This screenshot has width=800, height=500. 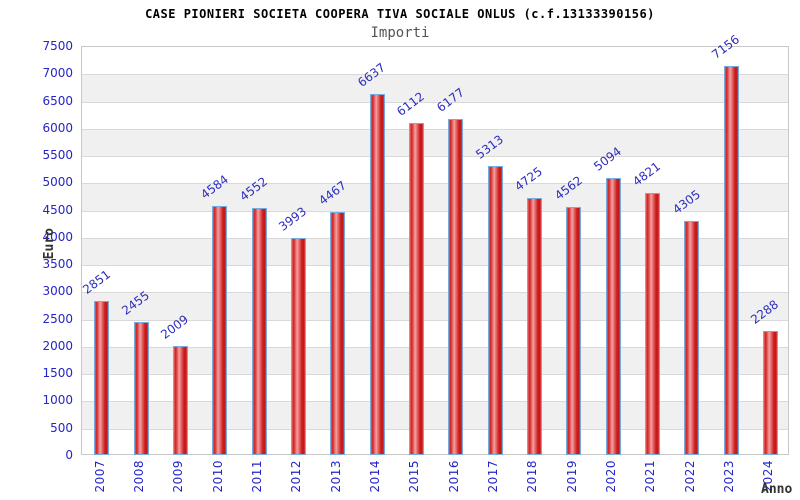 What do you see at coordinates (57, 127) in the screenshot?
I see `y-tick-label: 6000` at bounding box center [57, 127].